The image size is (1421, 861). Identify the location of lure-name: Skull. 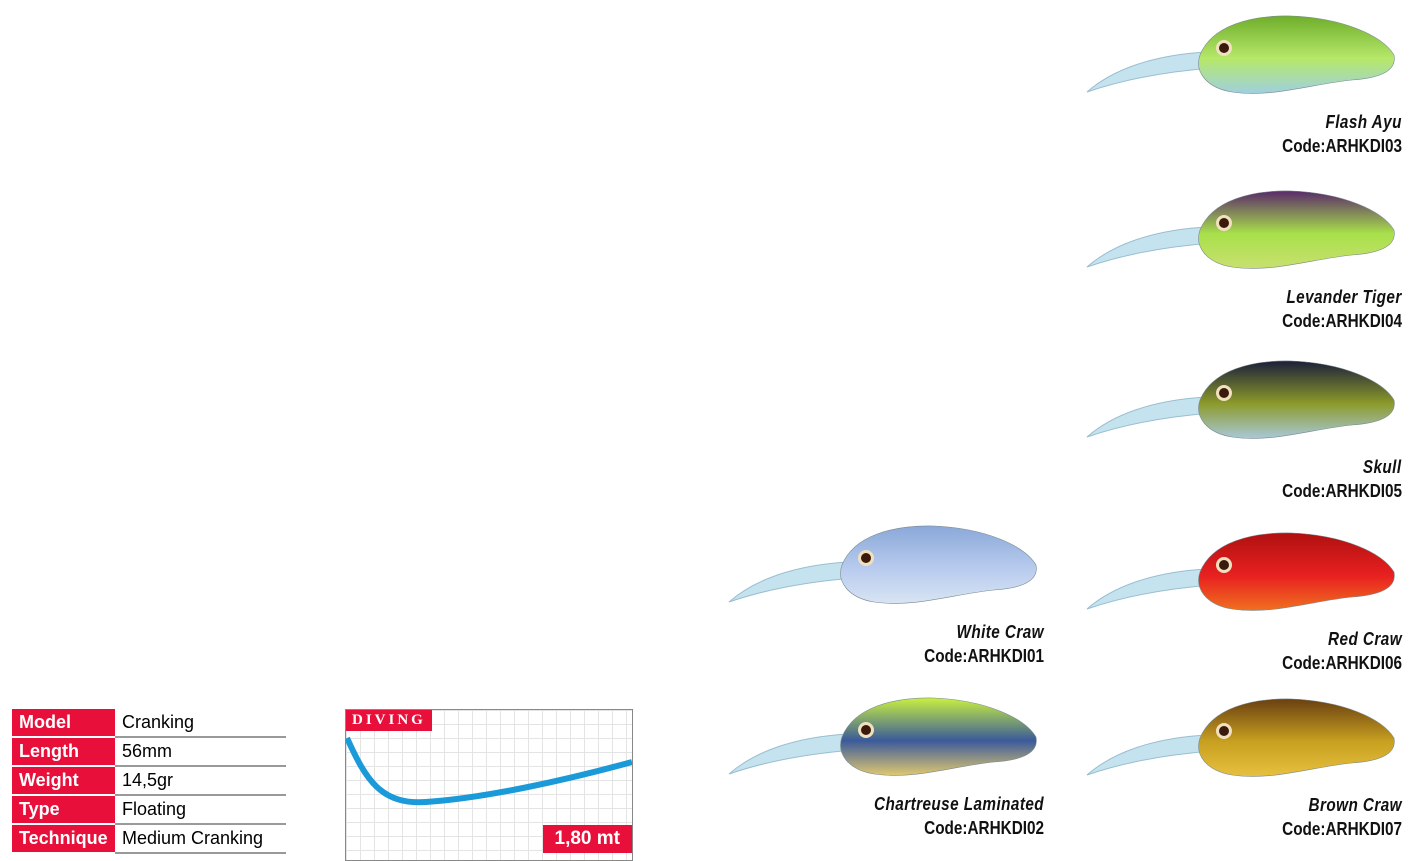
(1382, 467).